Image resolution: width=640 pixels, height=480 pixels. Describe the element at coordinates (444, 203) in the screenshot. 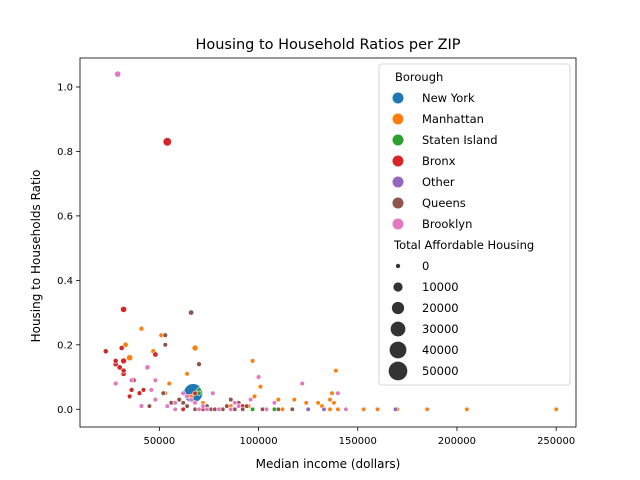

I see `legend-label-queens: Queens` at that location.